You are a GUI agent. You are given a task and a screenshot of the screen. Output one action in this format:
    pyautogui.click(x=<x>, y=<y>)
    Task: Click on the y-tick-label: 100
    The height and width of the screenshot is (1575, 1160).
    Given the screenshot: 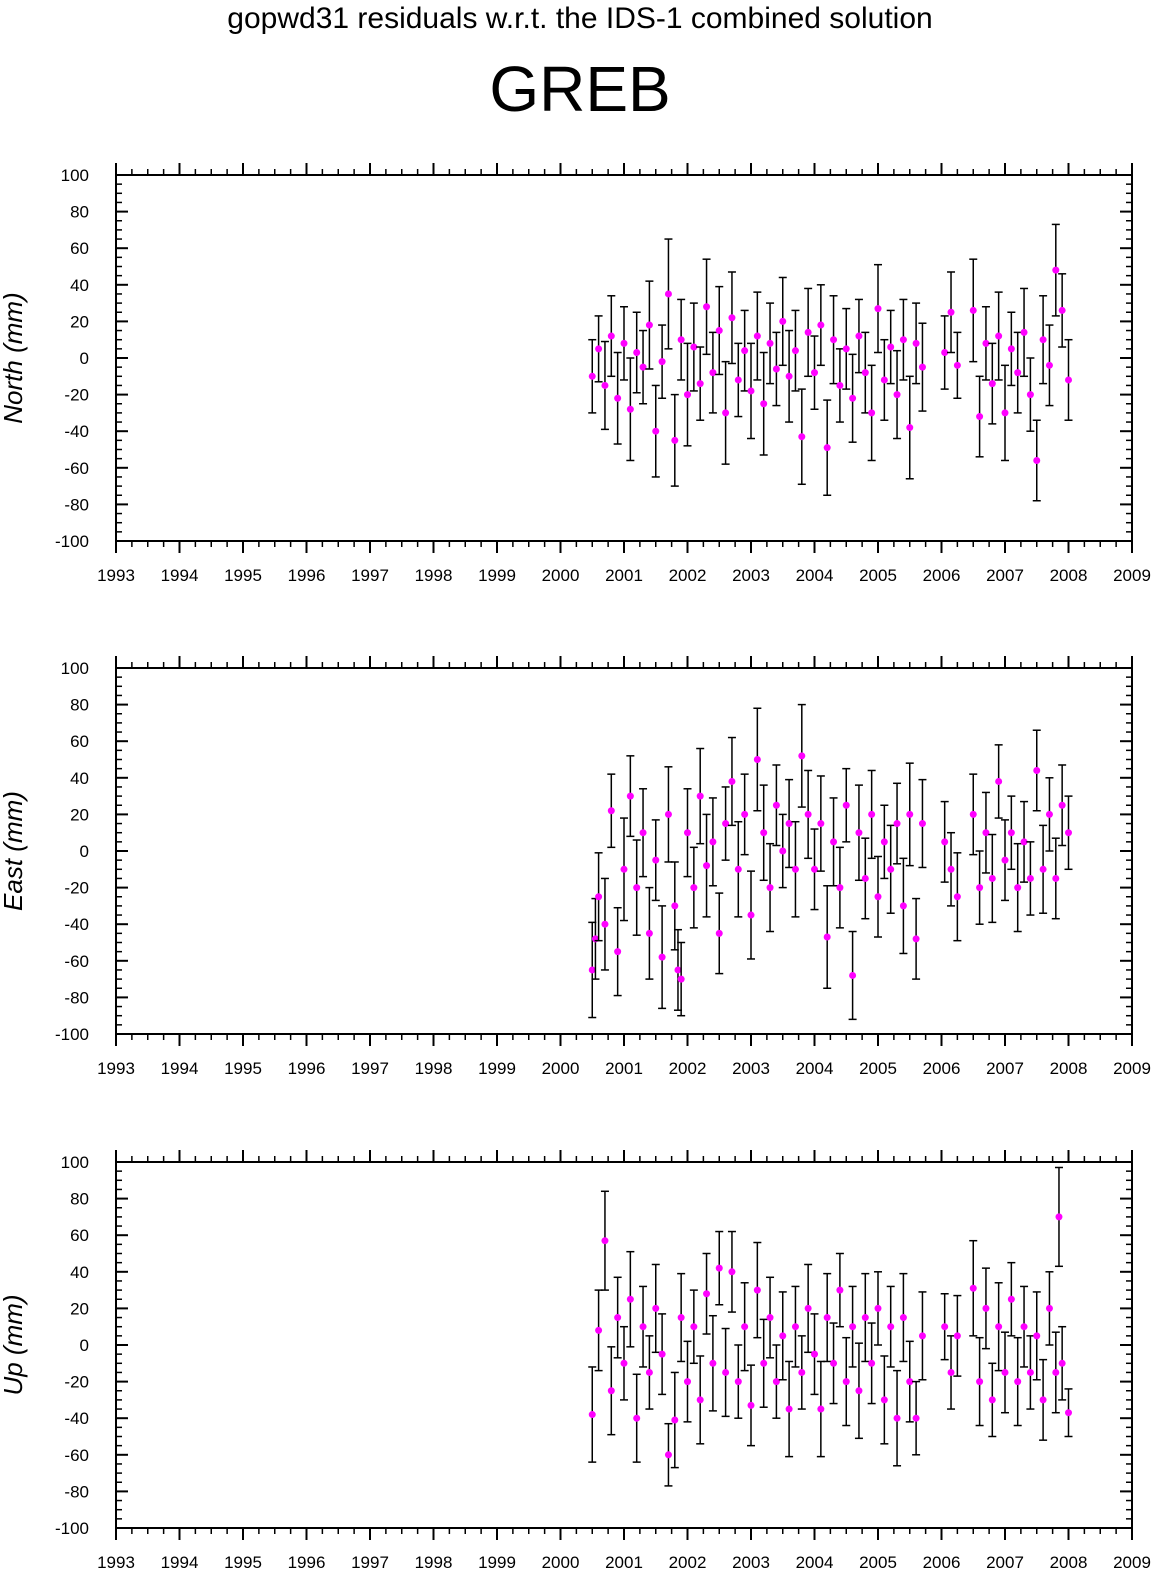 What is the action you would take?
    pyautogui.click(x=75, y=175)
    